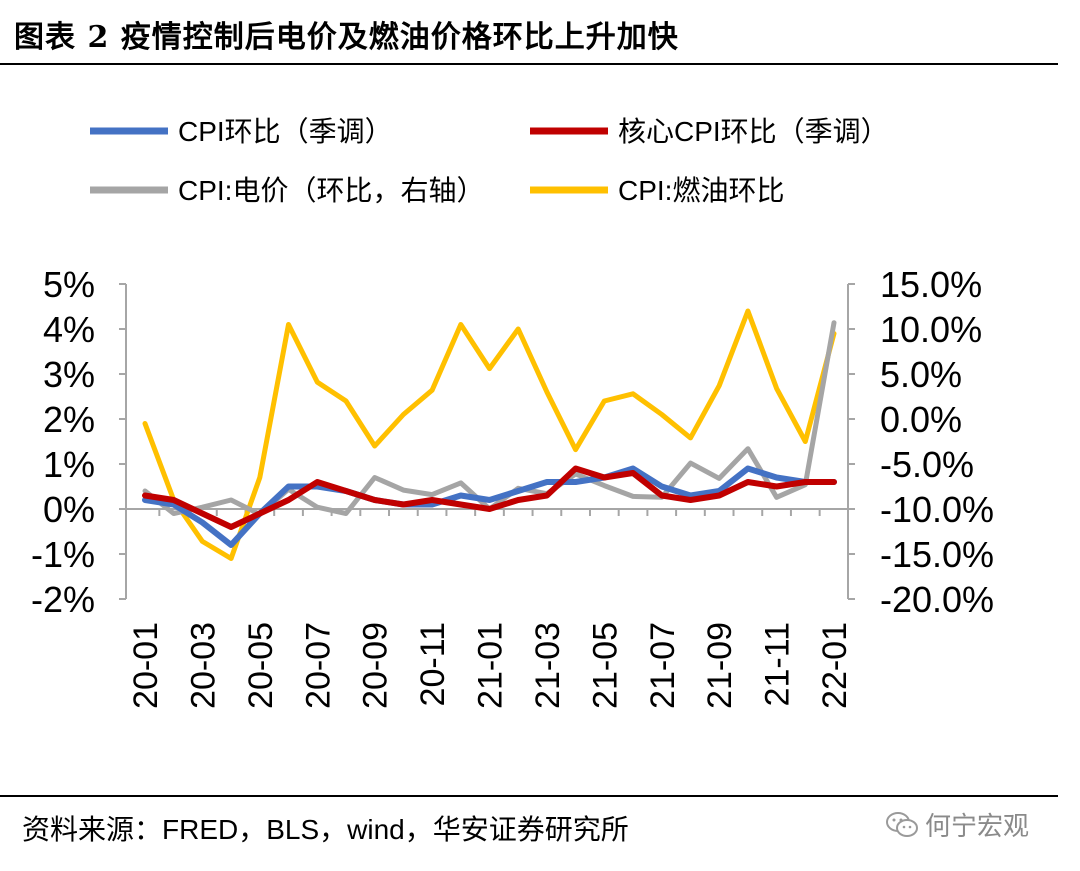 The width and height of the screenshot is (1080, 871). I want to click on right-tick-label: -5.0%, so click(927, 464).